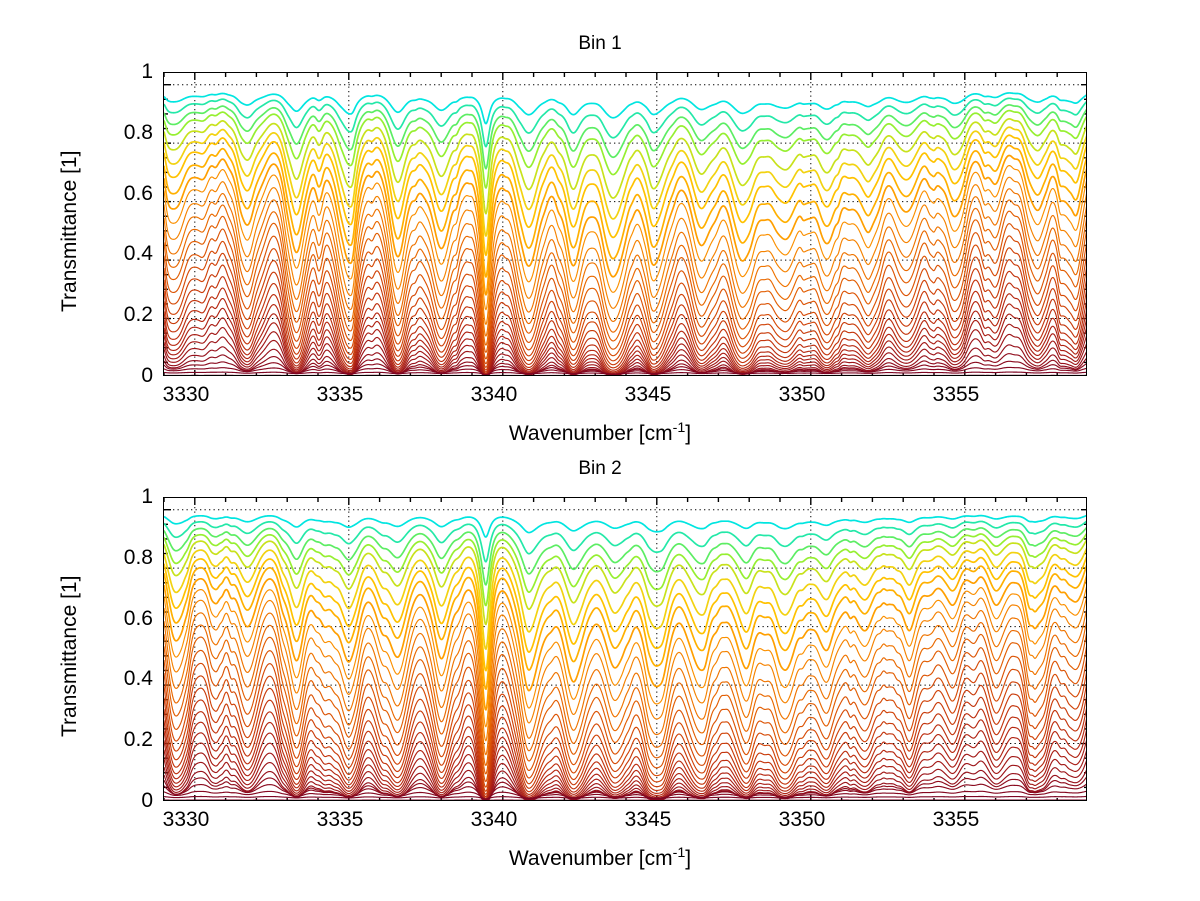 This screenshot has height=901, width=1200. Describe the element at coordinates (138, 557) in the screenshot. I see `ytick-label-bin2-0_8: 0.8` at that location.